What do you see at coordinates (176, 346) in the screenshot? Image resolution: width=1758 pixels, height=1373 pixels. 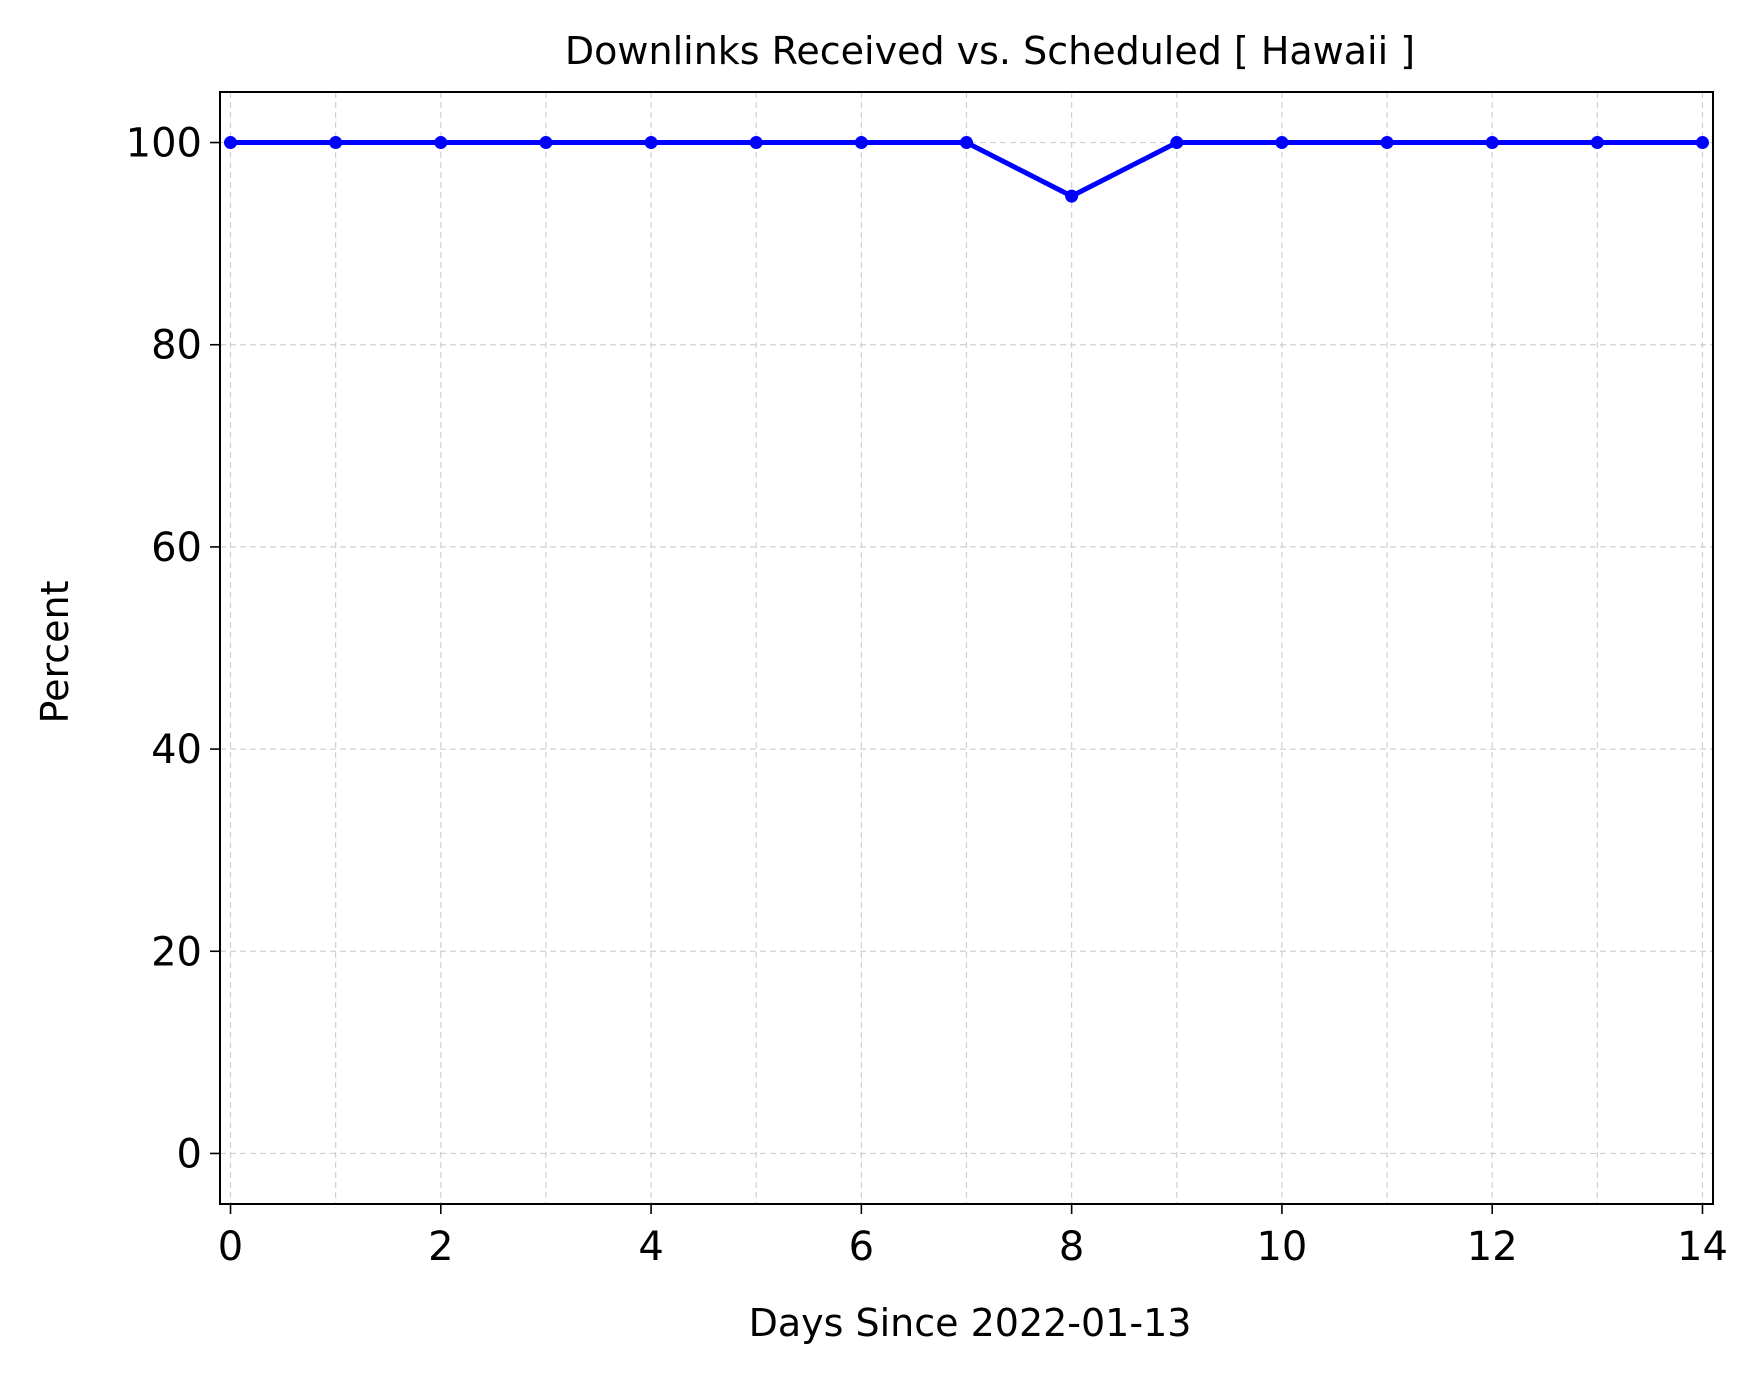 I see `y-tick-label: 80` at bounding box center [176, 346].